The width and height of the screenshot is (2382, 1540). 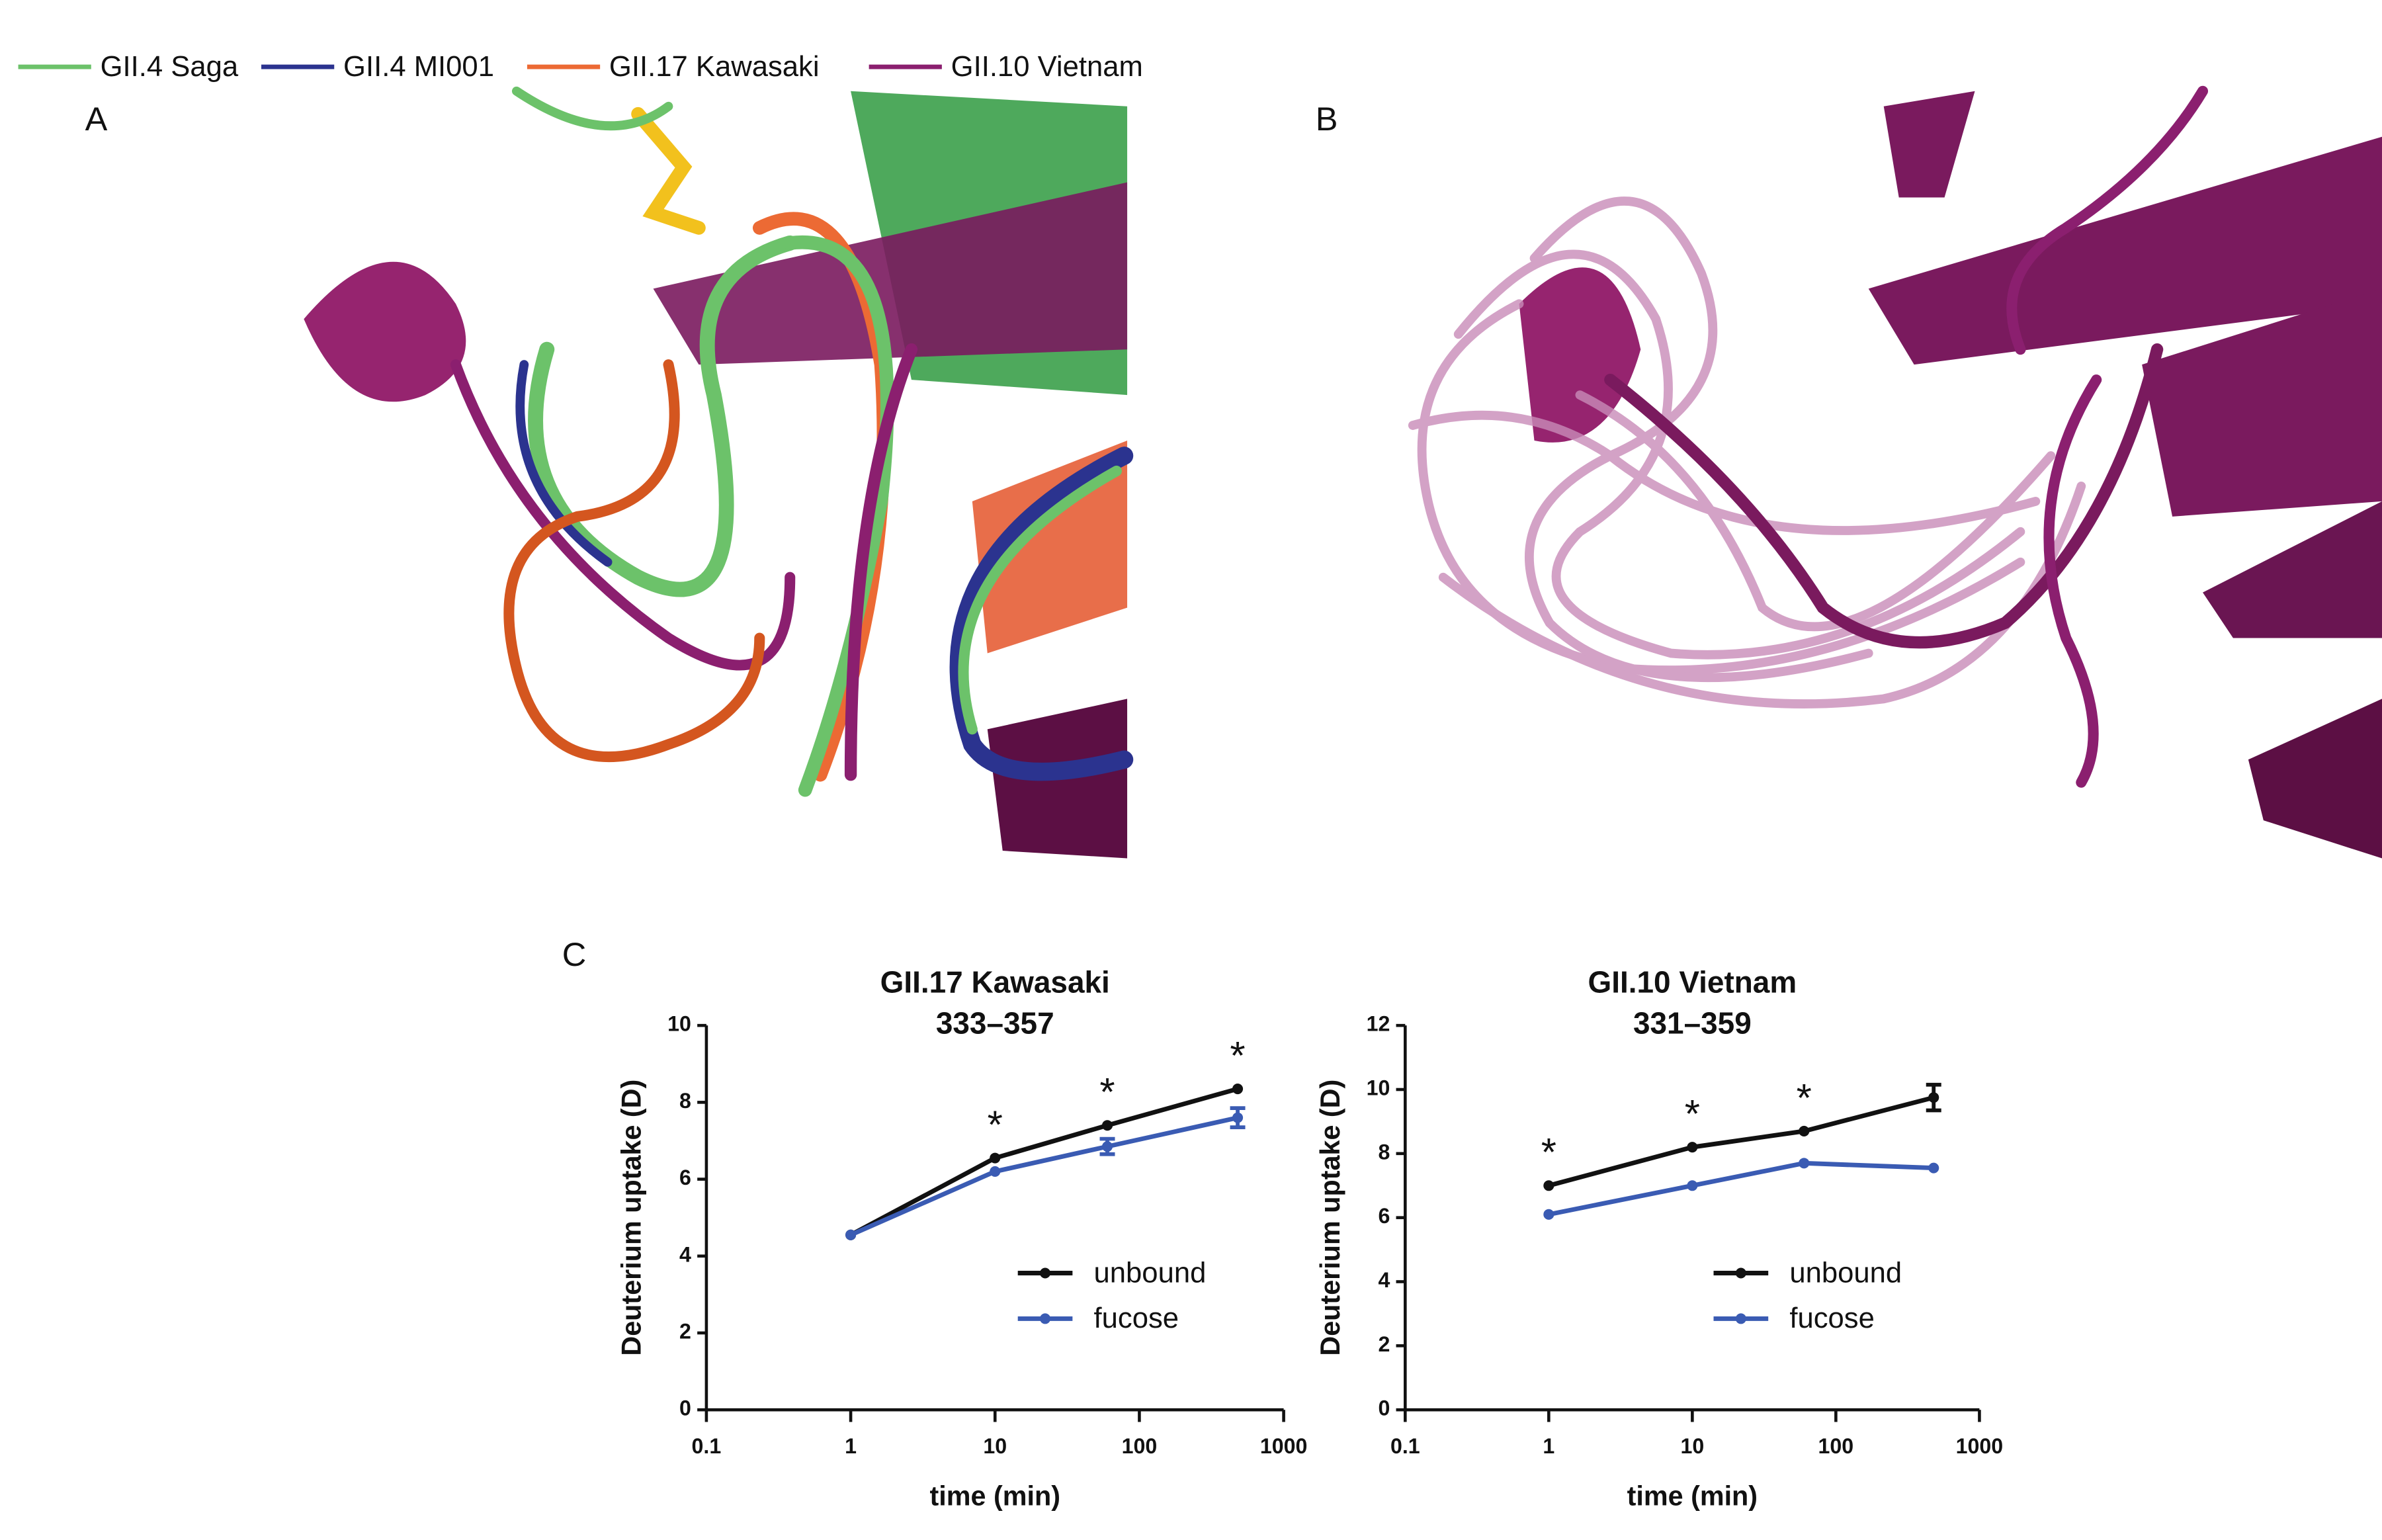 I want to click on chart-title: GII.17 Kawasaki, so click(x=995, y=981).